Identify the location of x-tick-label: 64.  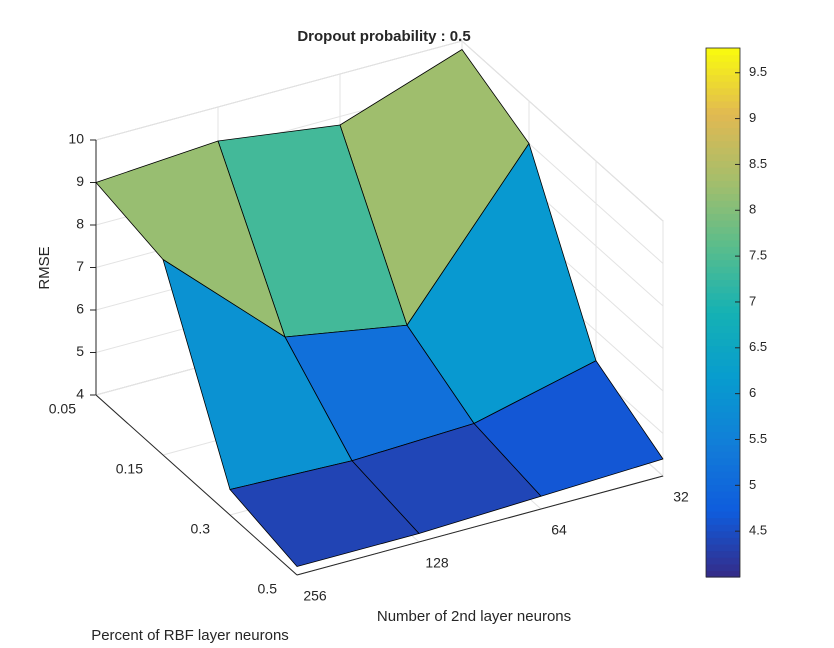
(559, 530).